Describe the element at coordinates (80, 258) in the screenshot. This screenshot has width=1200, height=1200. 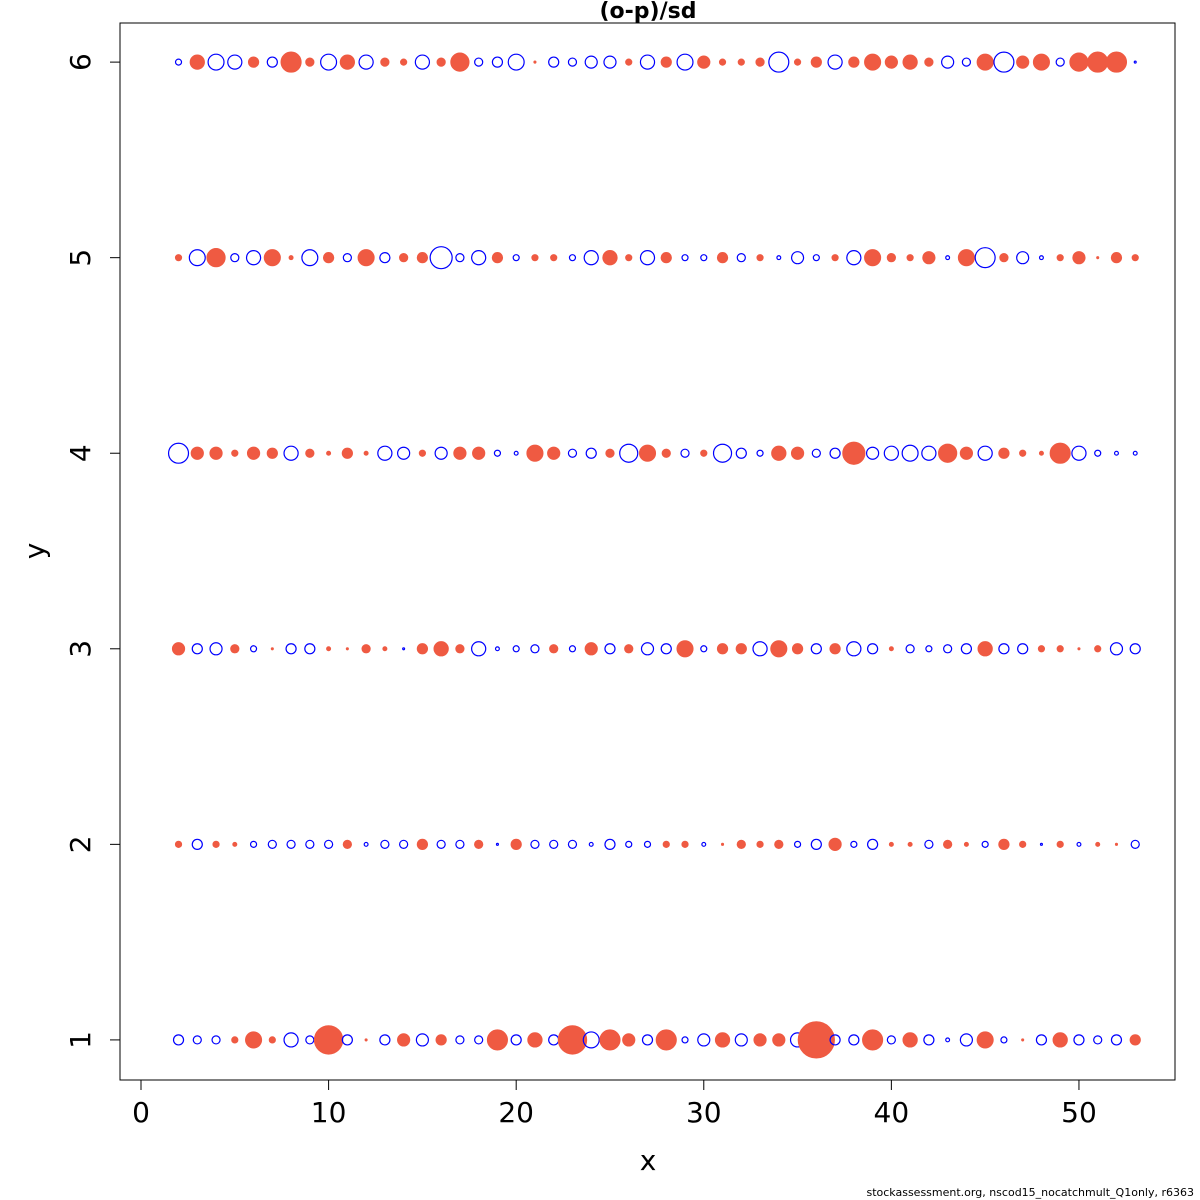
I see `y-tick-label: 5` at that location.